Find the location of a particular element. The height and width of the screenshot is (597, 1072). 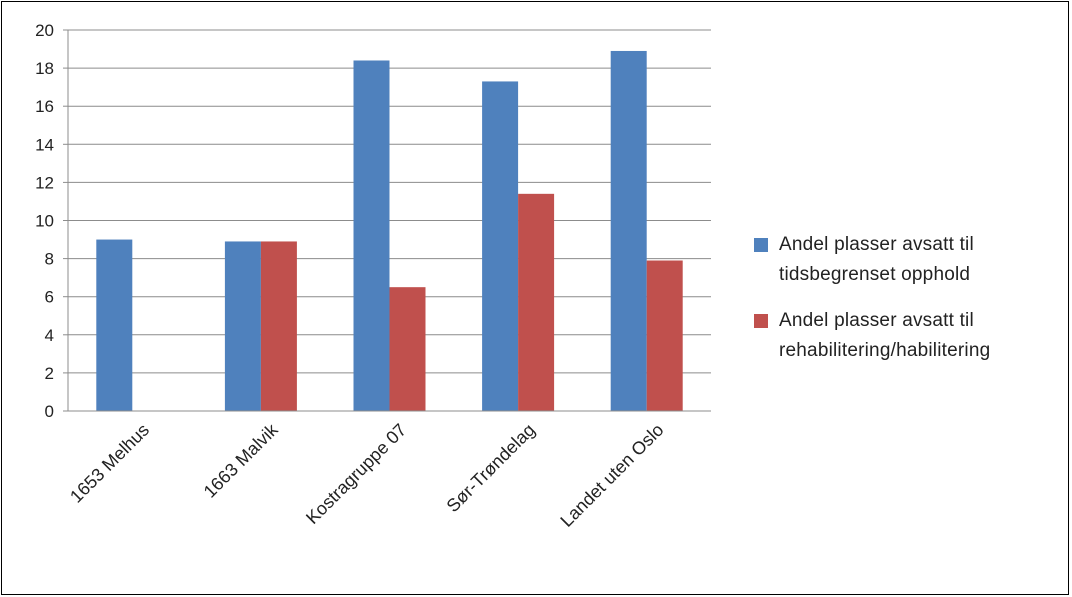

y-tick-label-0: 0 is located at coordinates (49, 411).